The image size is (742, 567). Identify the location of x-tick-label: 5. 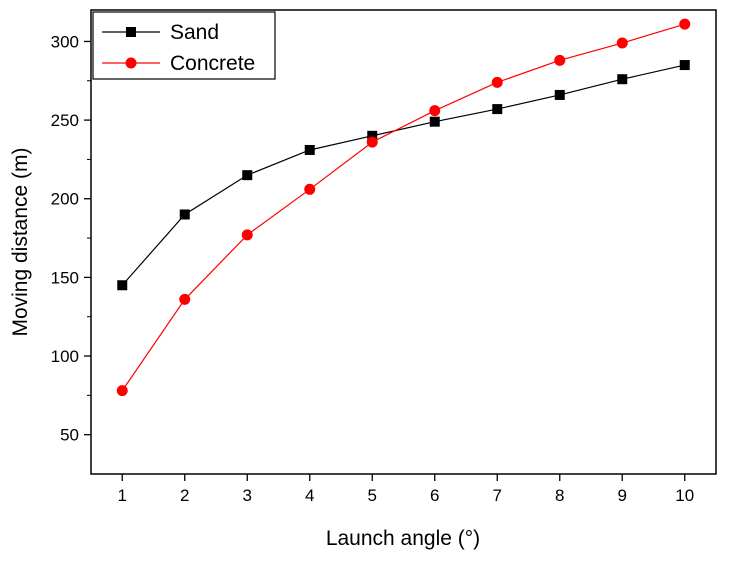
(372, 495).